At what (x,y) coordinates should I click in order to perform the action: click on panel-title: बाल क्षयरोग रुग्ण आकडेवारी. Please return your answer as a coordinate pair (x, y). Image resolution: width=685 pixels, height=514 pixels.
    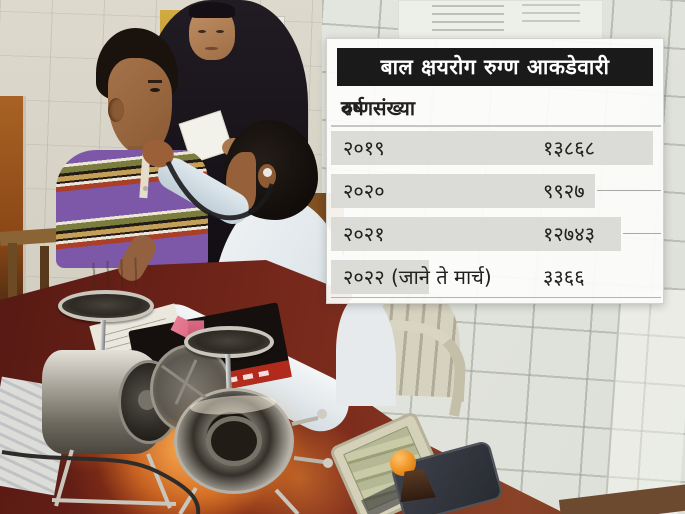
    Looking at the image, I should click on (495, 67).